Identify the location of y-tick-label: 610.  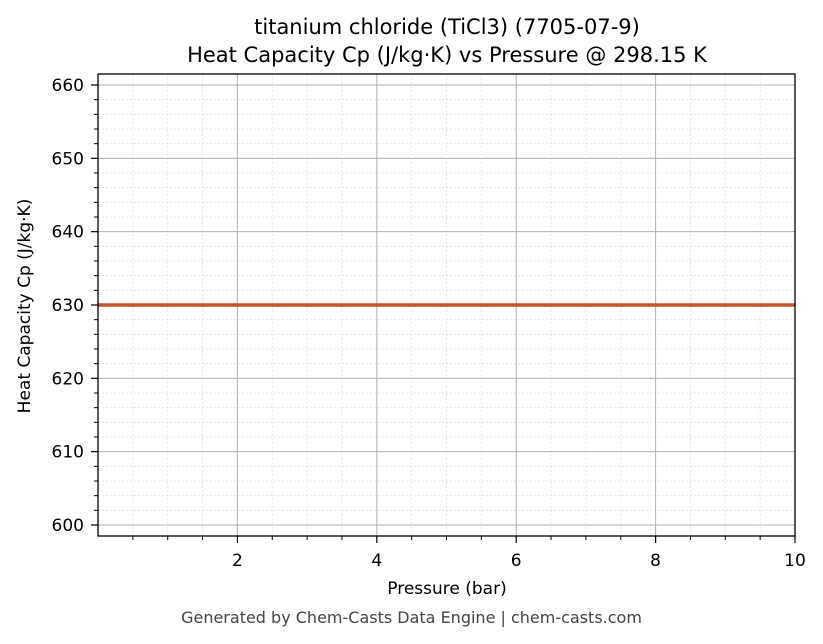
(68, 453).